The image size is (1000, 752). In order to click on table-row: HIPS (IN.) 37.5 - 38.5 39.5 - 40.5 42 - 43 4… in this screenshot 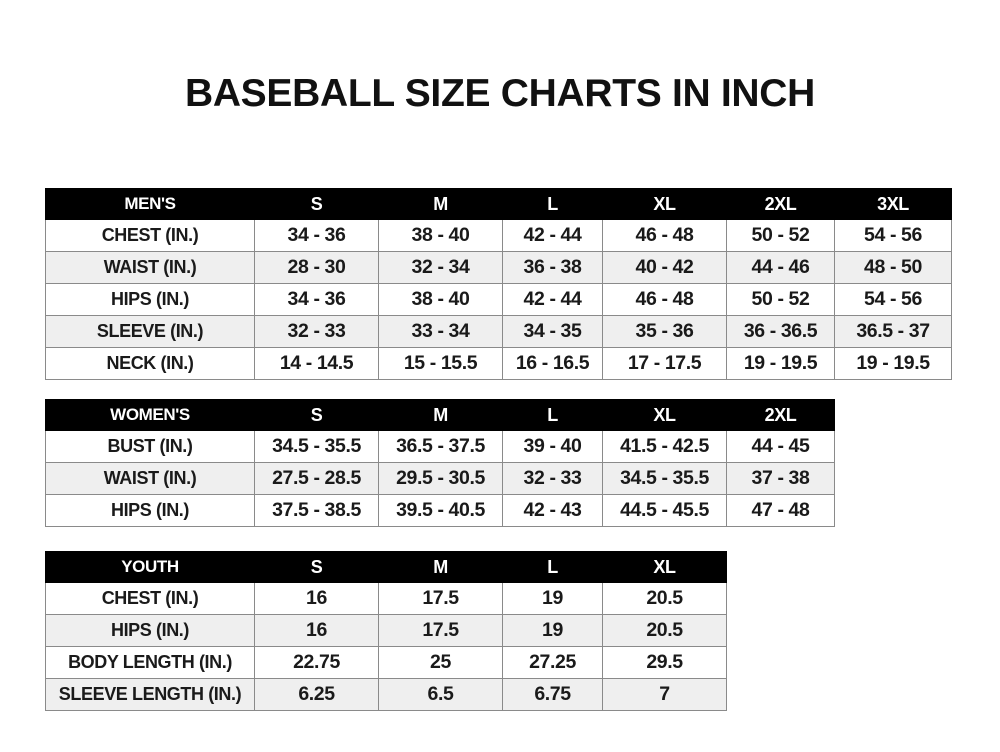, I will do `click(440, 510)`.